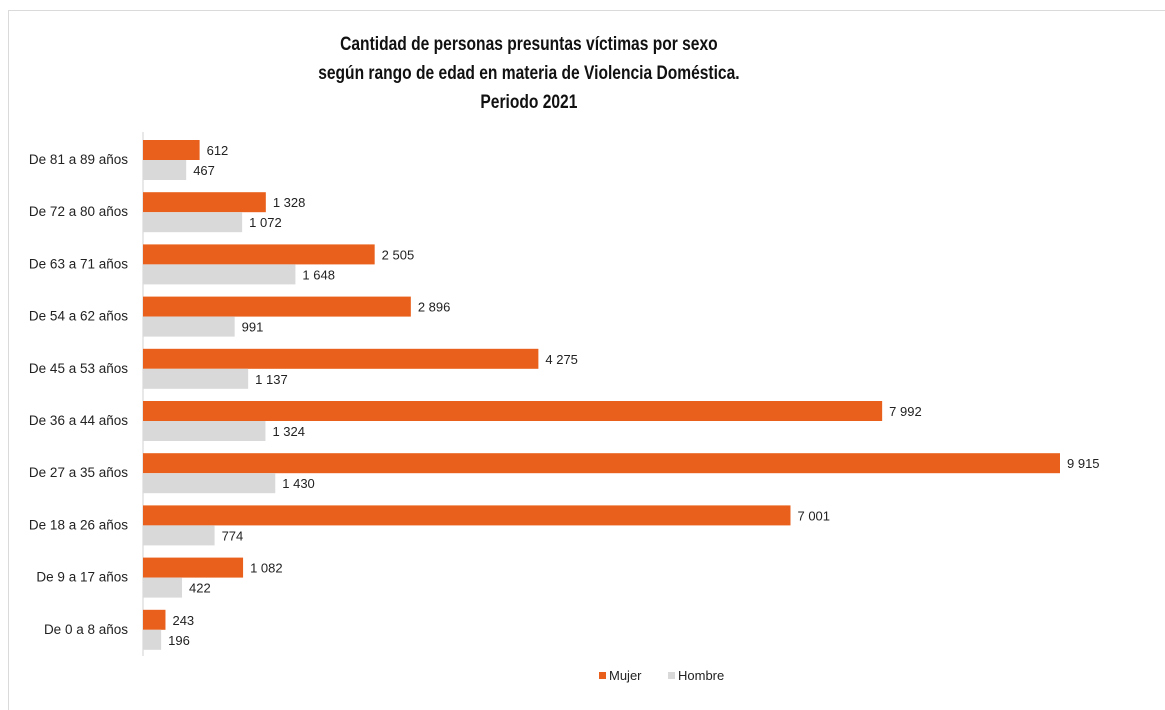 The height and width of the screenshot is (710, 1165). What do you see at coordinates (398, 254) in the screenshot?
I see `data-label-mujer: 2 505` at bounding box center [398, 254].